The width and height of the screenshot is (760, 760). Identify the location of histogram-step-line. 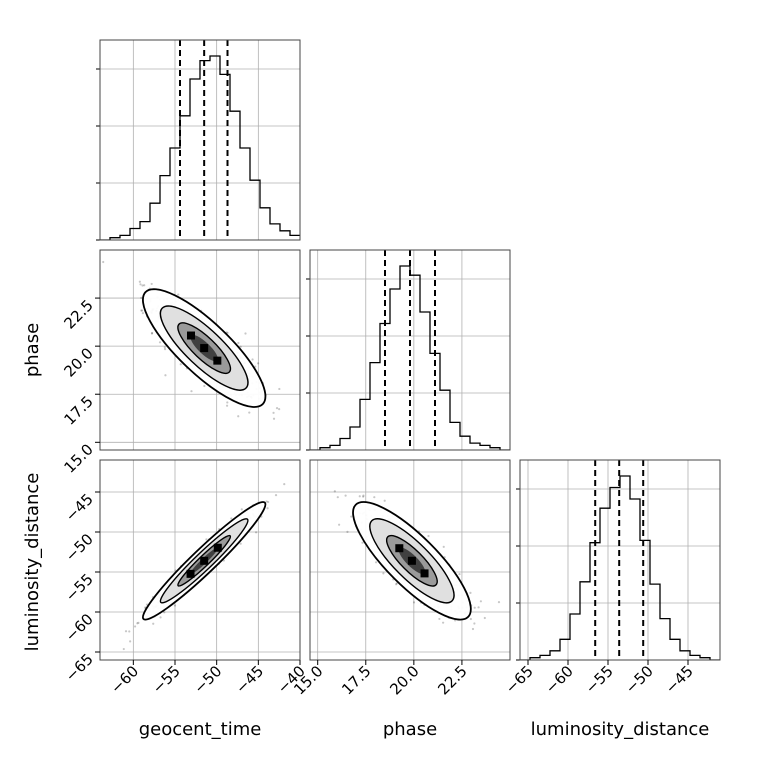
(200, 147).